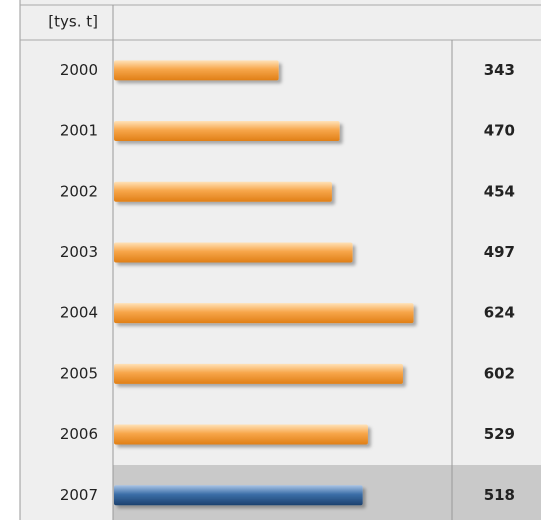 This screenshot has width=541, height=520. What do you see at coordinates (499, 191) in the screenshot?
I see `value-label: 454` at bounding box center [499, 191].